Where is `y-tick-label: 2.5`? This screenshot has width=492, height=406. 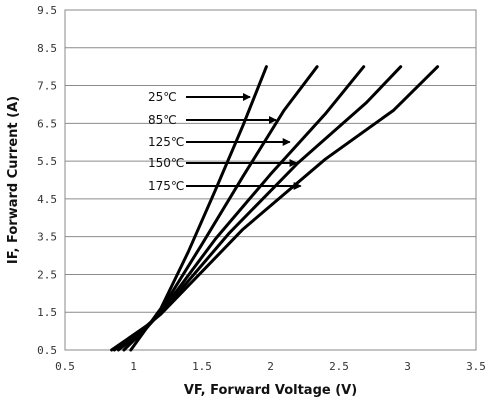
y-tick-label: 2.5 is located at coordinates (47, 274).